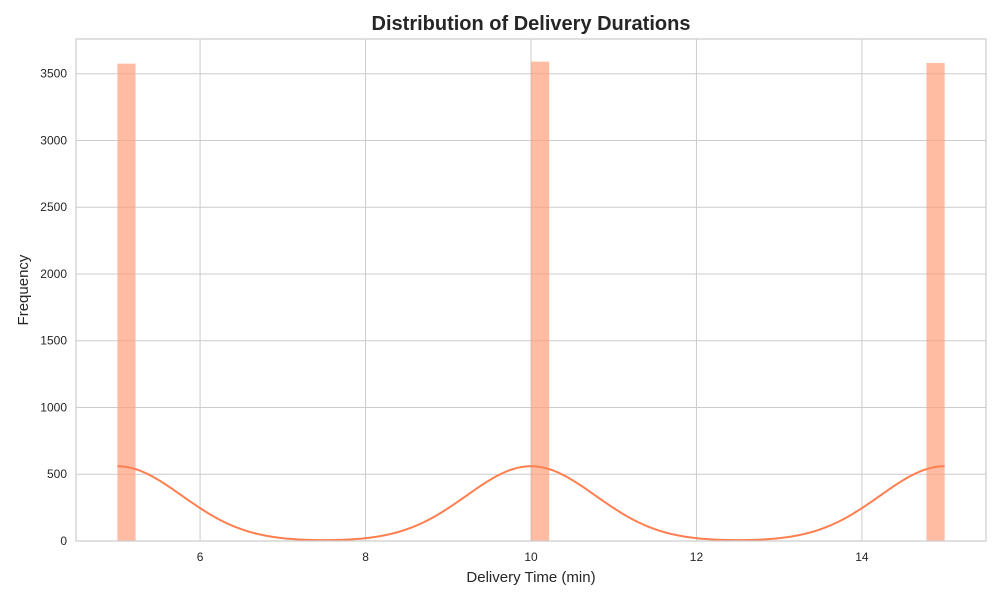 The image size is (1000, 600). What do you see at coordinates (697, 557) in the screenshot?
I see `x-tick-label: 12` at bounding box center [697, 557].